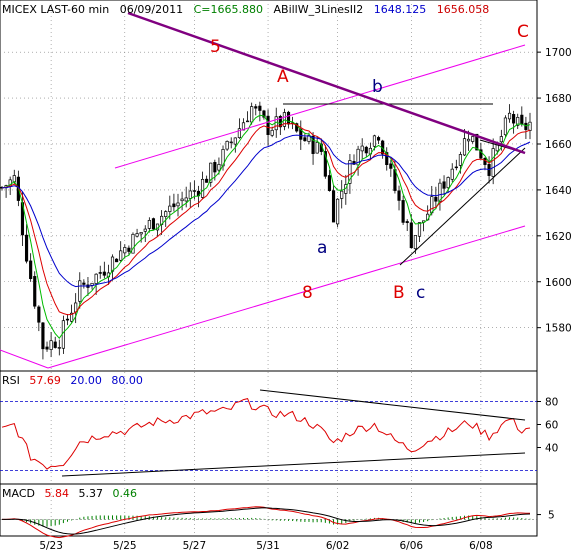 The image size is (578, 553). Describe the element at coordinates (151, 9) in the screenshot. I see `date-label: 06/09/2011` at that location.